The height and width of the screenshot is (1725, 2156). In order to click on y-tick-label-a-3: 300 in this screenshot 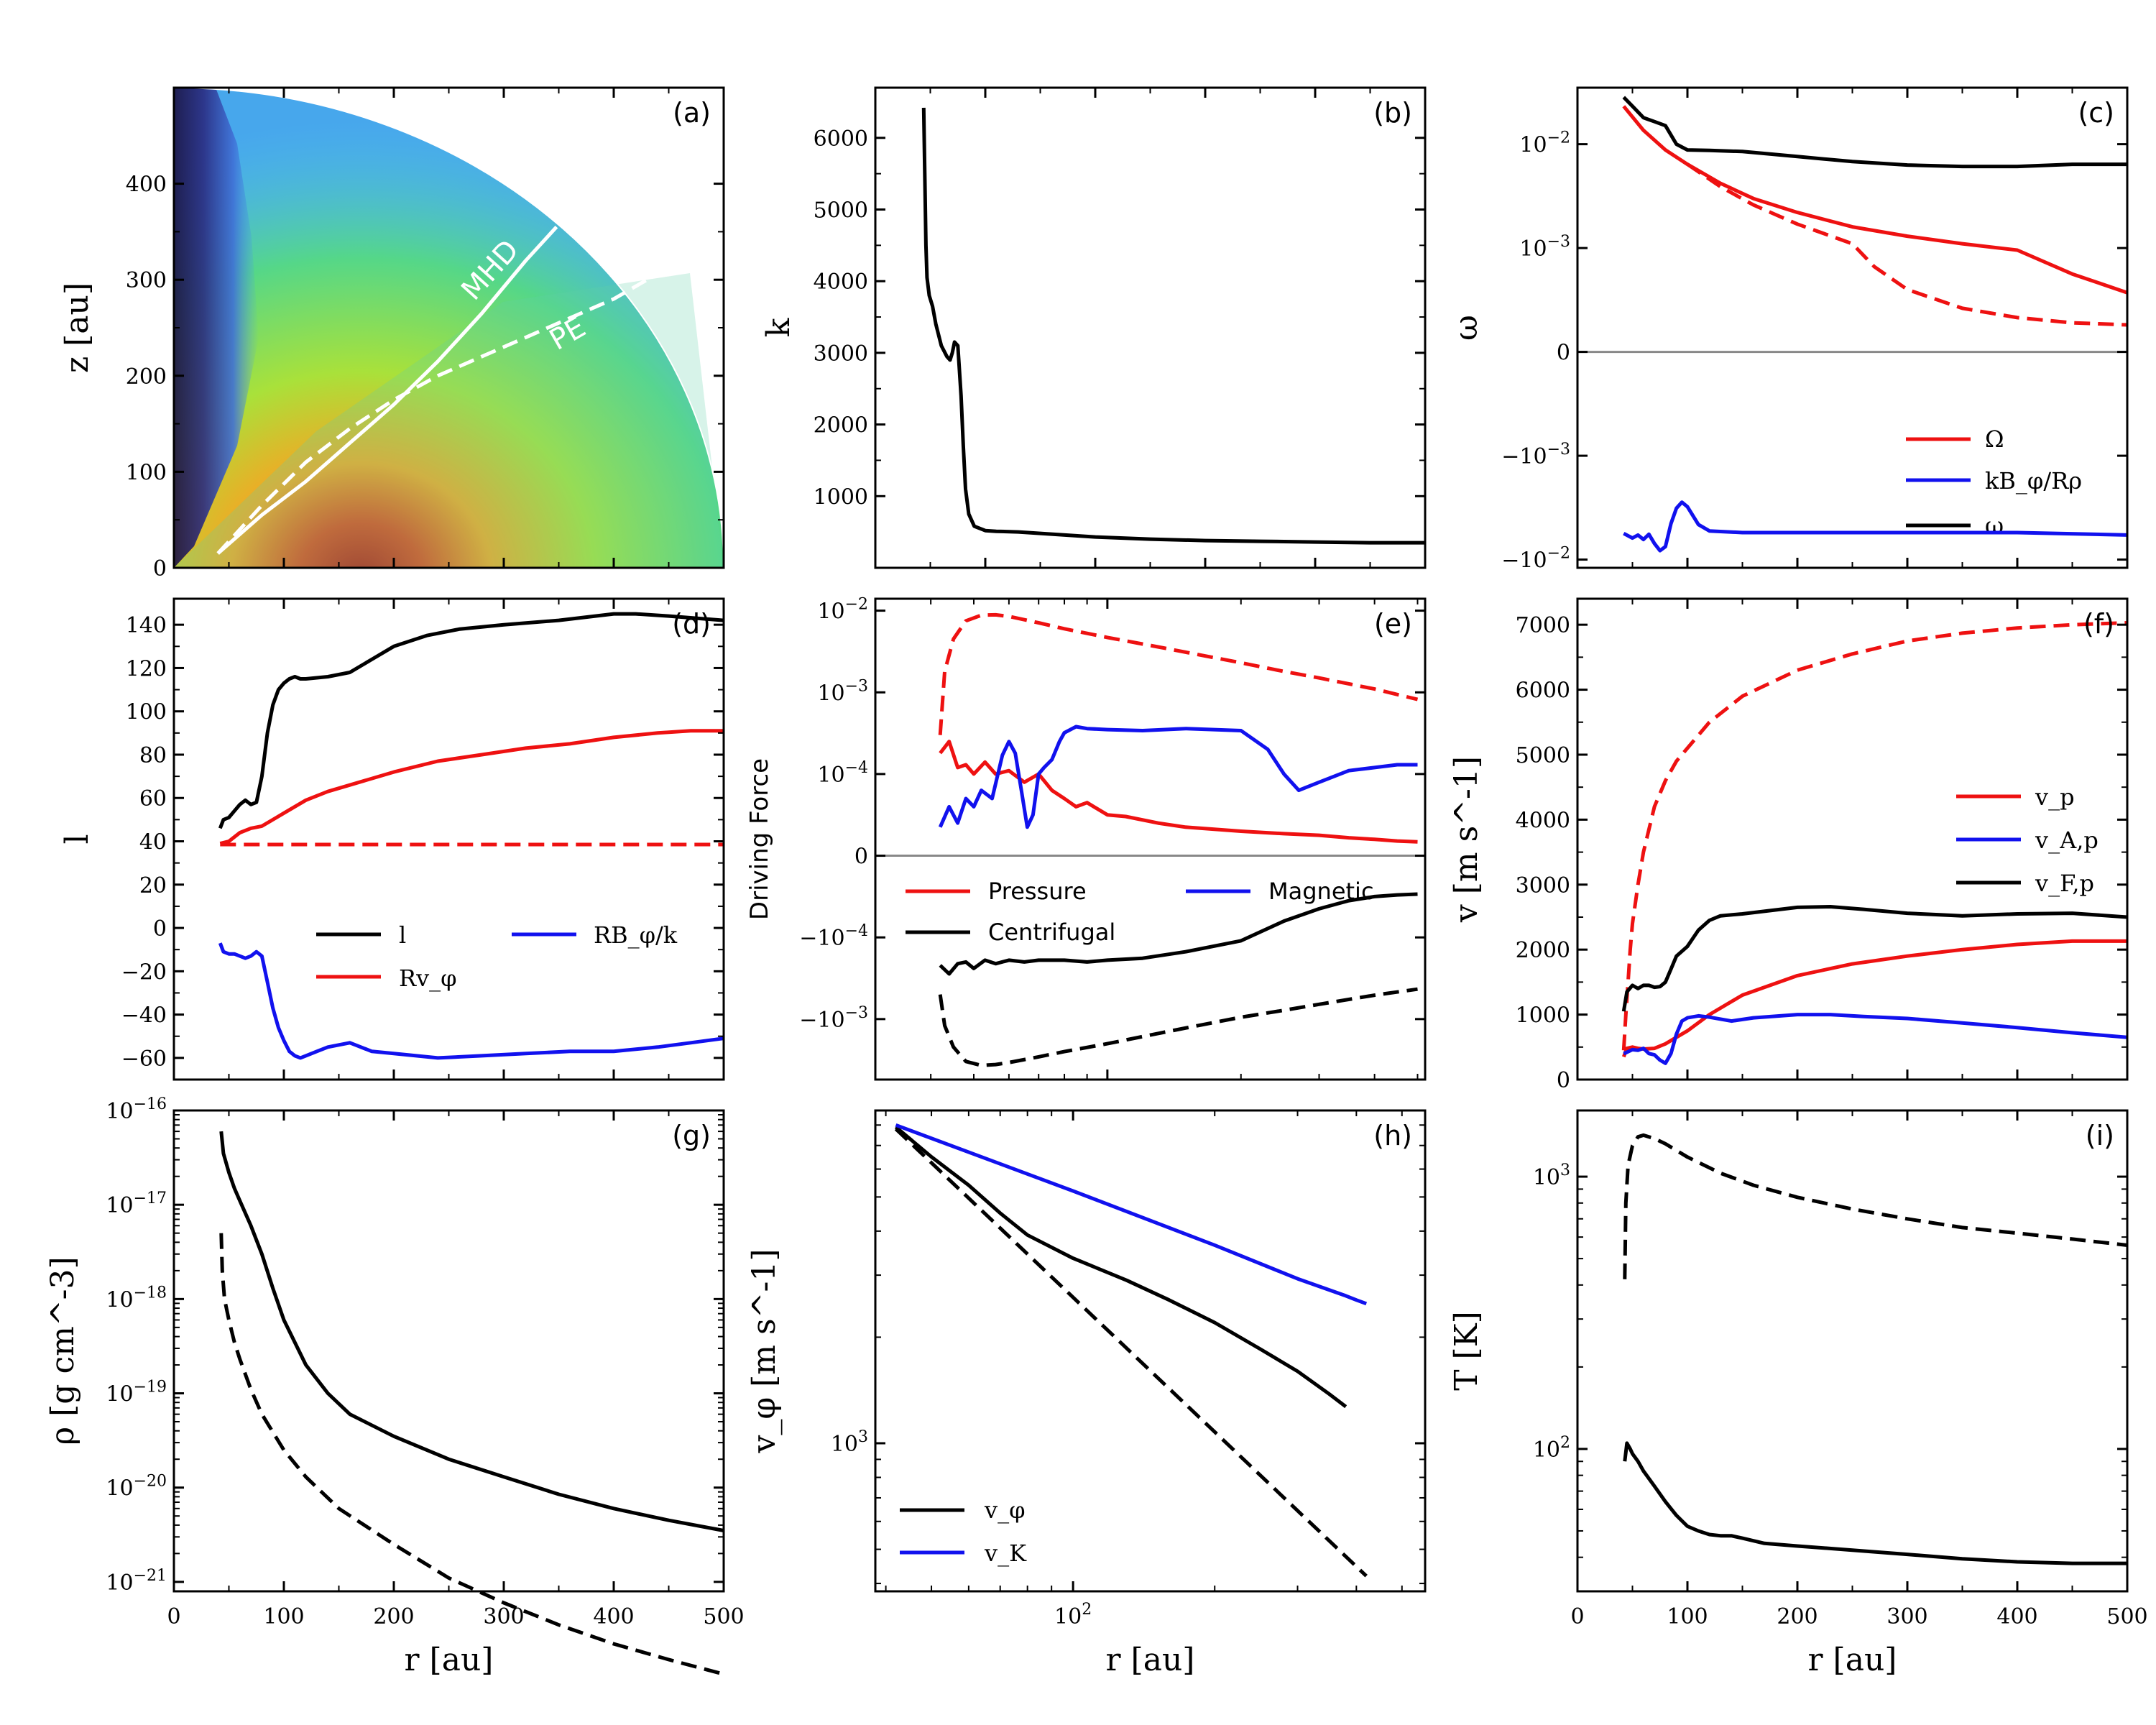, I will do `click(147, 280)`.